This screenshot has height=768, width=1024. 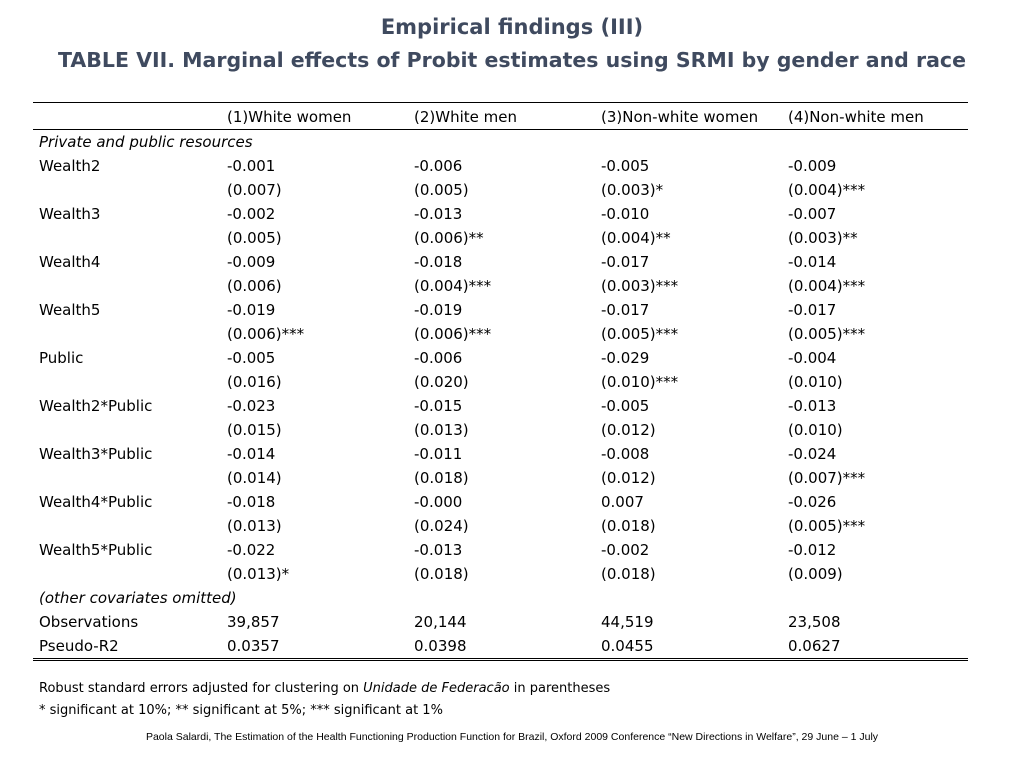 What do you see at coordinates (823, 238) in the screenshot?
I see `std-error-cell: (0.003)**` at bounding box center [823, 238].